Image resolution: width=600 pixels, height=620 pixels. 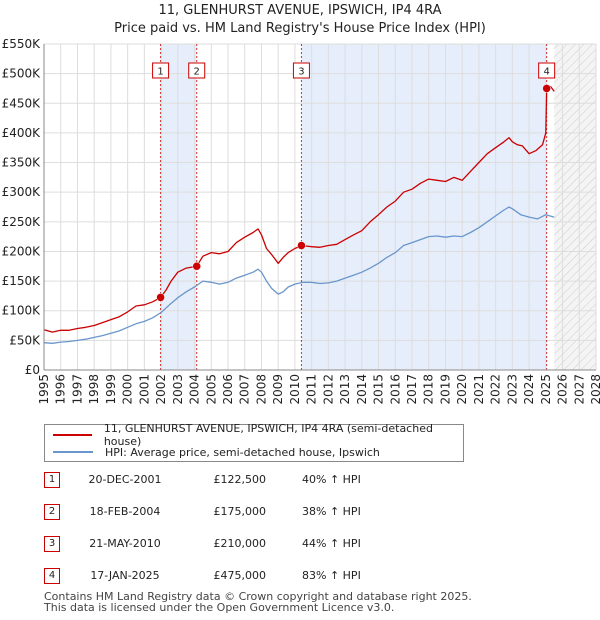 What do you see at coordinates (240, 575) in the screenshot?
I see `transaction-price: £475,000` at bounding box center [240, 575].